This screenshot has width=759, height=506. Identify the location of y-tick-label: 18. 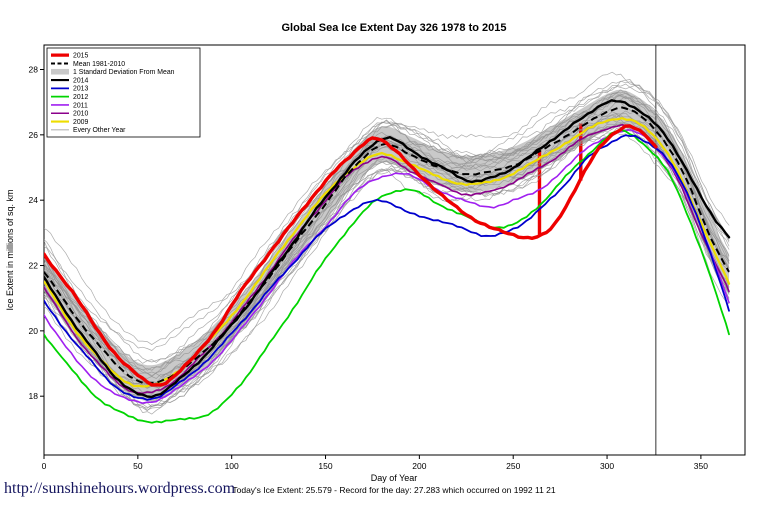
(34, 396).